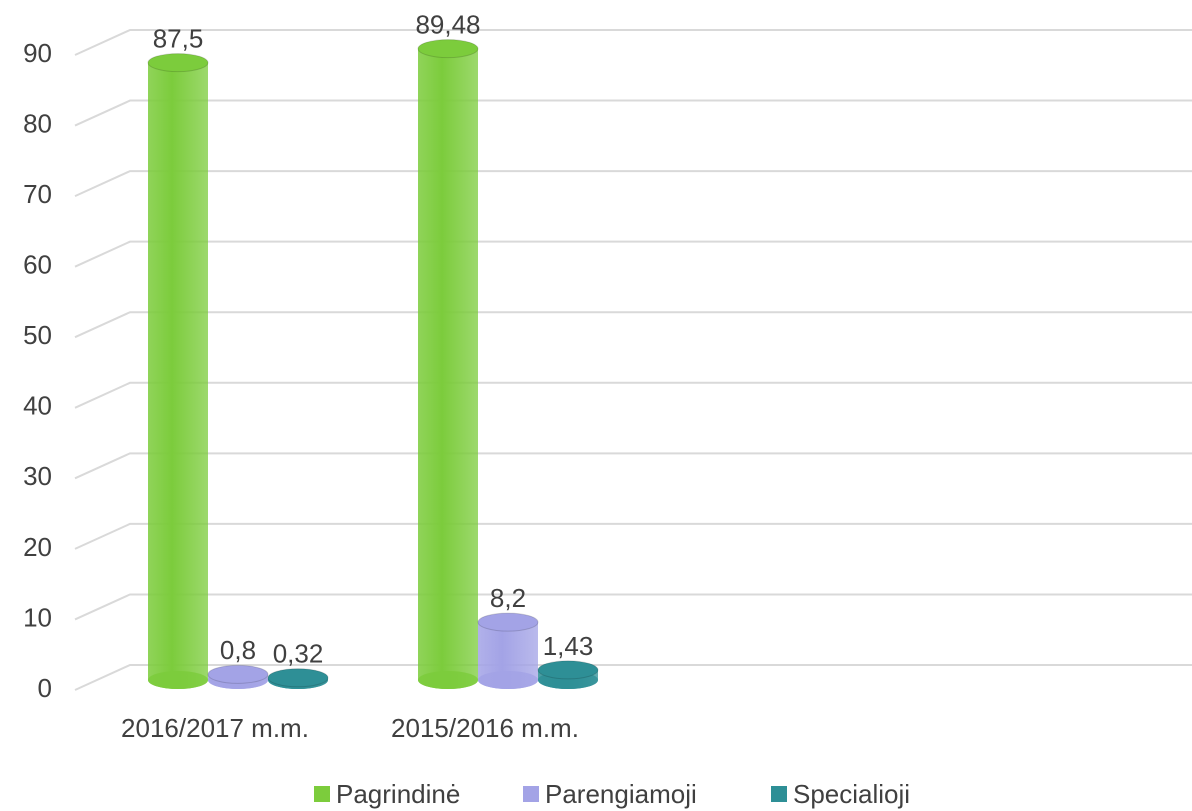 Image resolution: width=1192 pixels, height=811 pixels. What do you see at coordinates (45, 688) in the screenshot?
I see `y-tick-label: 0` at bounding box center [45, 688].